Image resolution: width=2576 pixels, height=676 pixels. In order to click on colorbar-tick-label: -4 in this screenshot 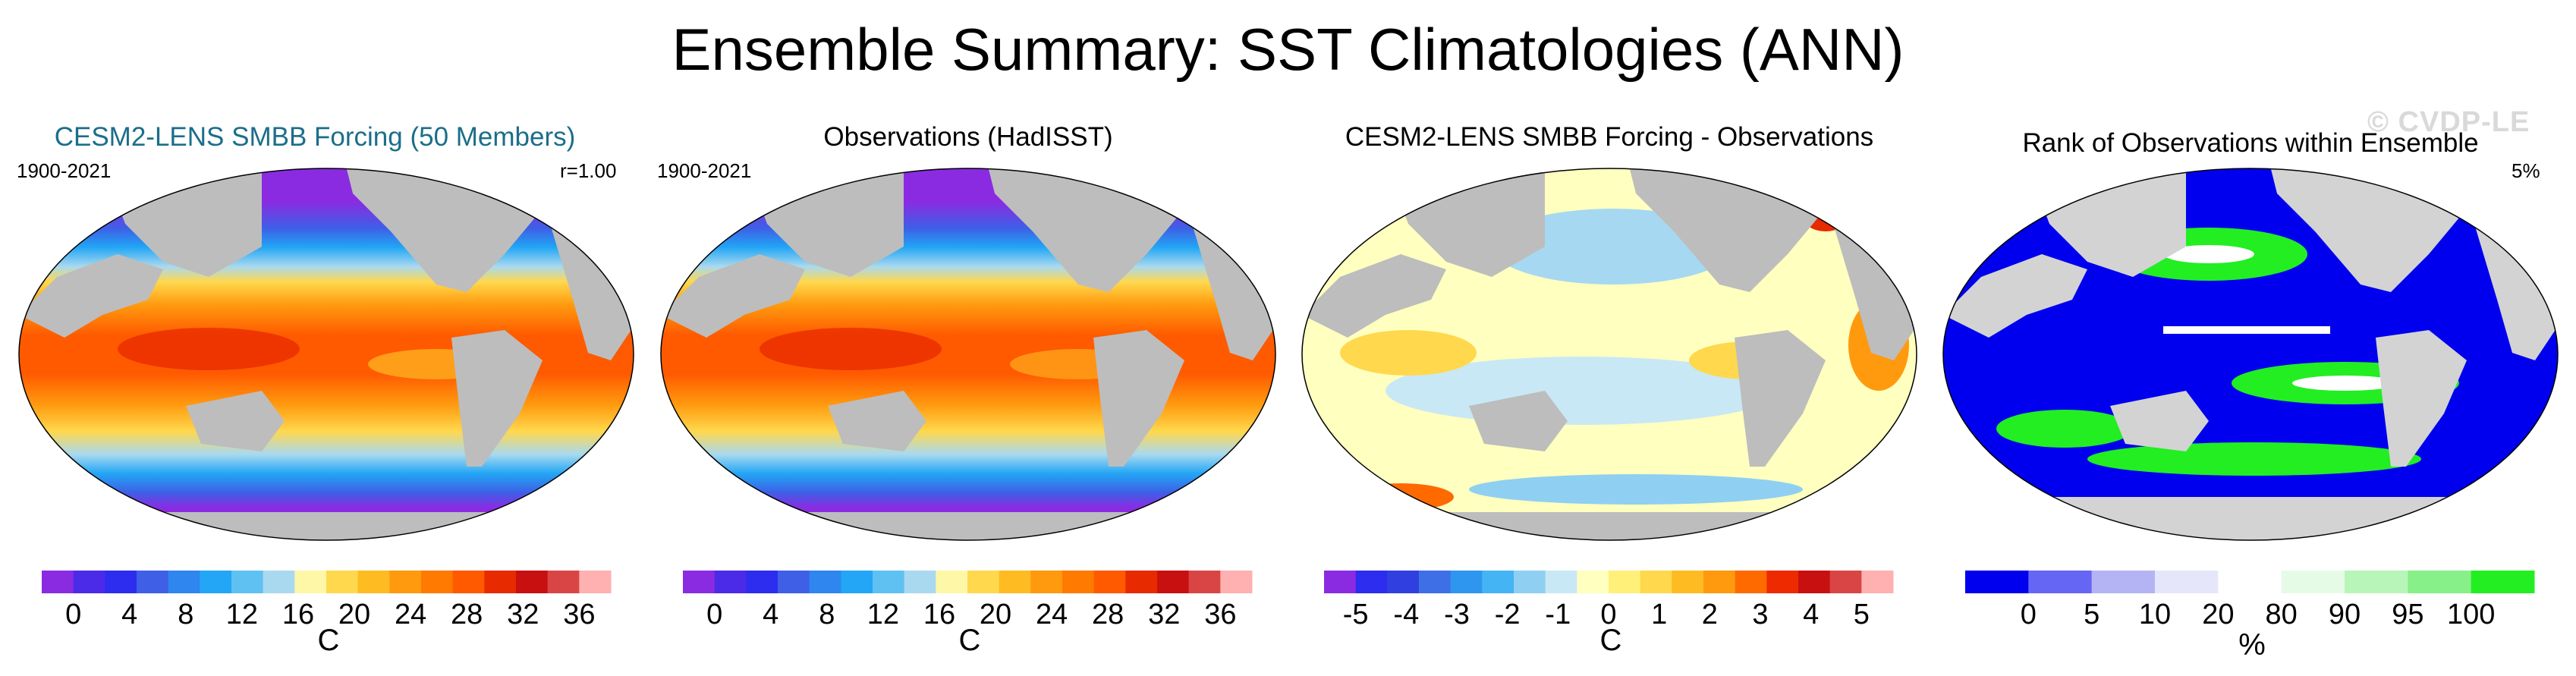, I will do `click(1406, 614)`.